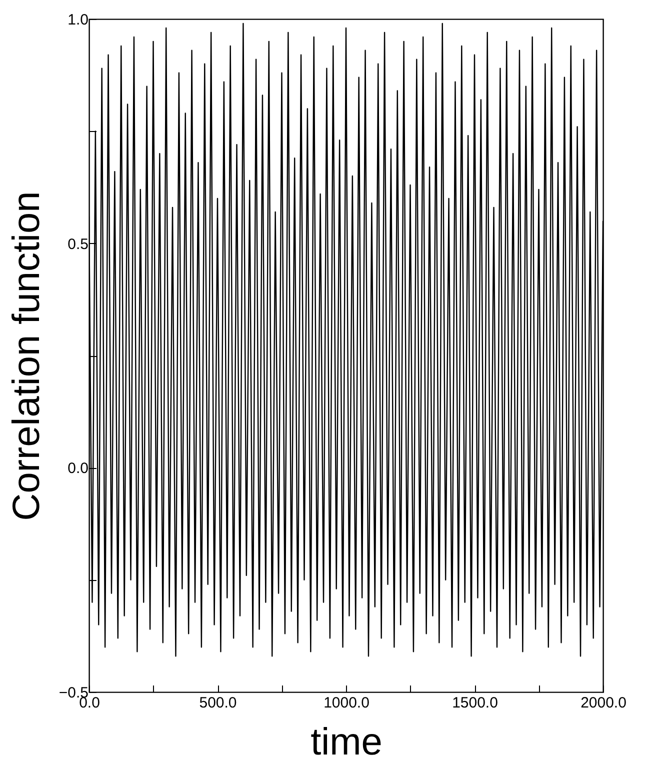 This screenshot has height=776, width=658. Describe the element at coordinates (218, 703) in the screenshot. I see `x-tick-label: 500.0` at that location.